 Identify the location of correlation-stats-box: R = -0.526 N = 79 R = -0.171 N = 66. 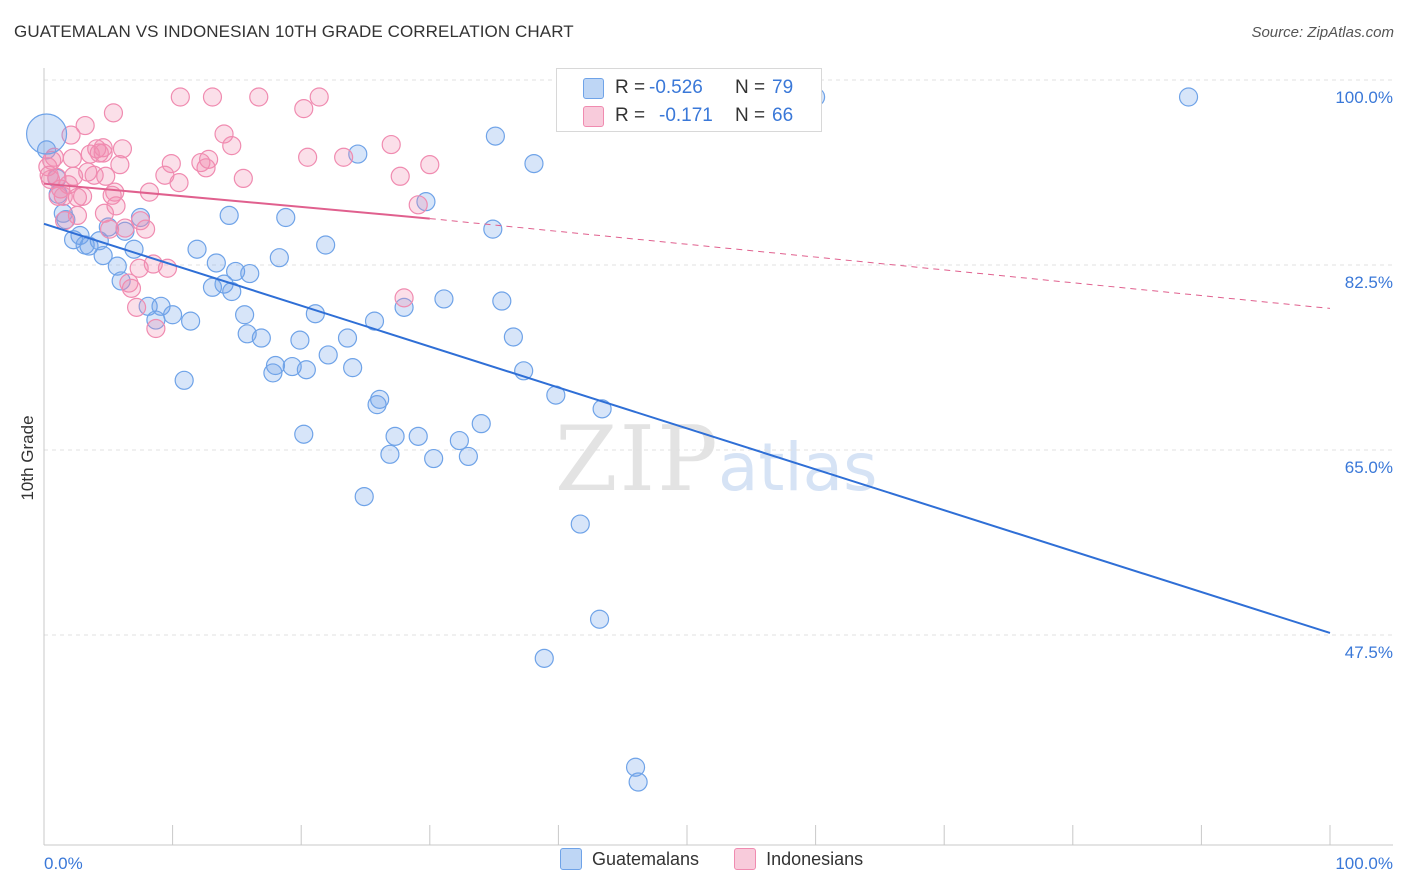
(689, 100).